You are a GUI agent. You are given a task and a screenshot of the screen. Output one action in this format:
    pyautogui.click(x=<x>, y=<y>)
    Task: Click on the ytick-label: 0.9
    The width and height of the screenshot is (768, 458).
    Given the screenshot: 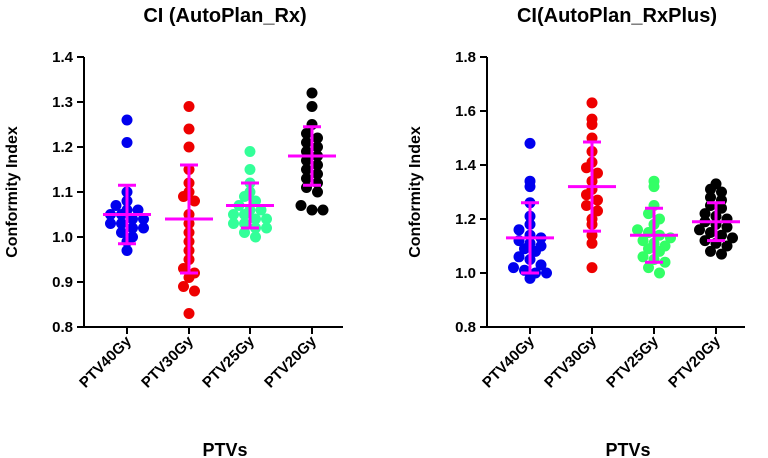 What is the action you would take?
    pyautogui.click(x=62, y=282)
    